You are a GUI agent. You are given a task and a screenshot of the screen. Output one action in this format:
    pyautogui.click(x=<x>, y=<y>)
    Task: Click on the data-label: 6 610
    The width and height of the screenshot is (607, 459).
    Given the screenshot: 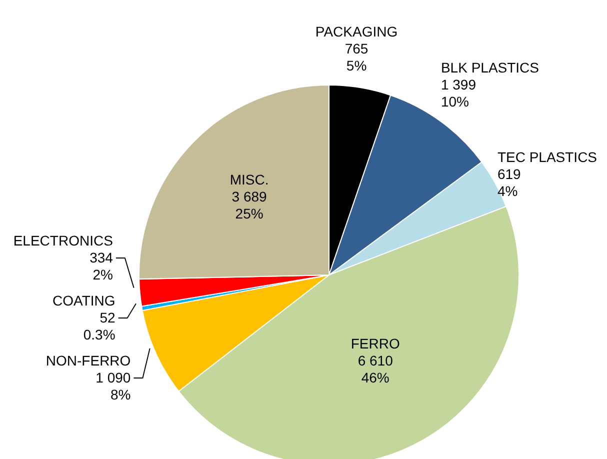 What is the action you would take?
    pyautogui.click(x=376, y=360)
    